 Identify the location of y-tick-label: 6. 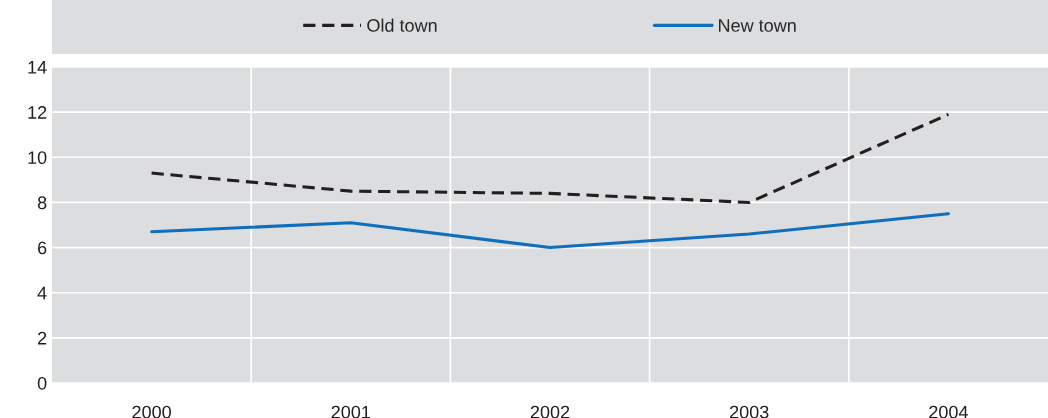
(42, 248).